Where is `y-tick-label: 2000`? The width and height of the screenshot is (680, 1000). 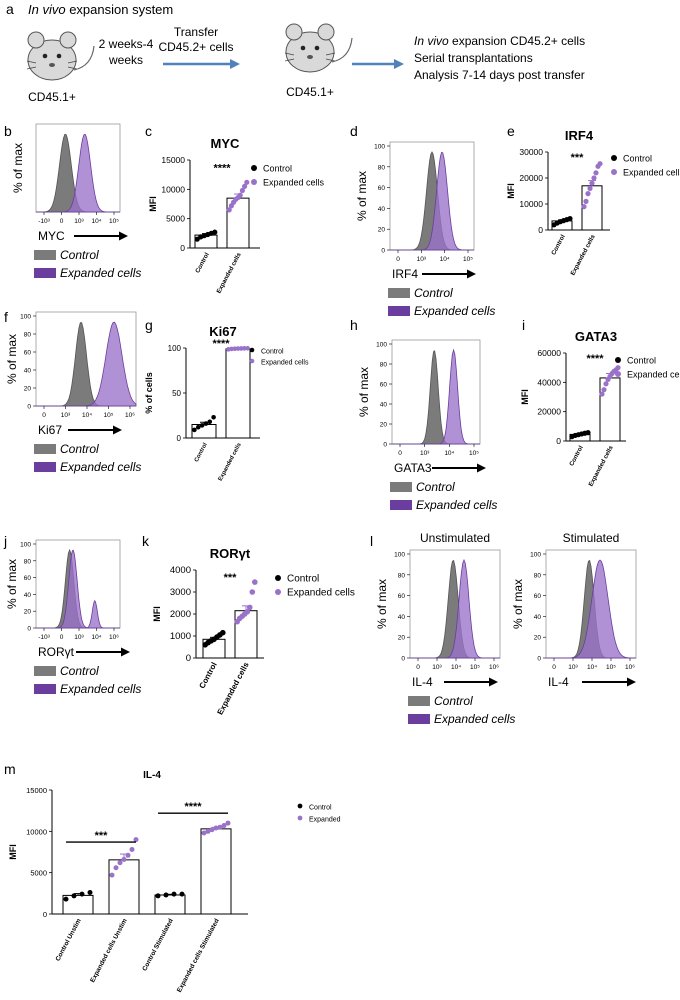
y-tick-label: 2000 is located at coordinates (180, 614).